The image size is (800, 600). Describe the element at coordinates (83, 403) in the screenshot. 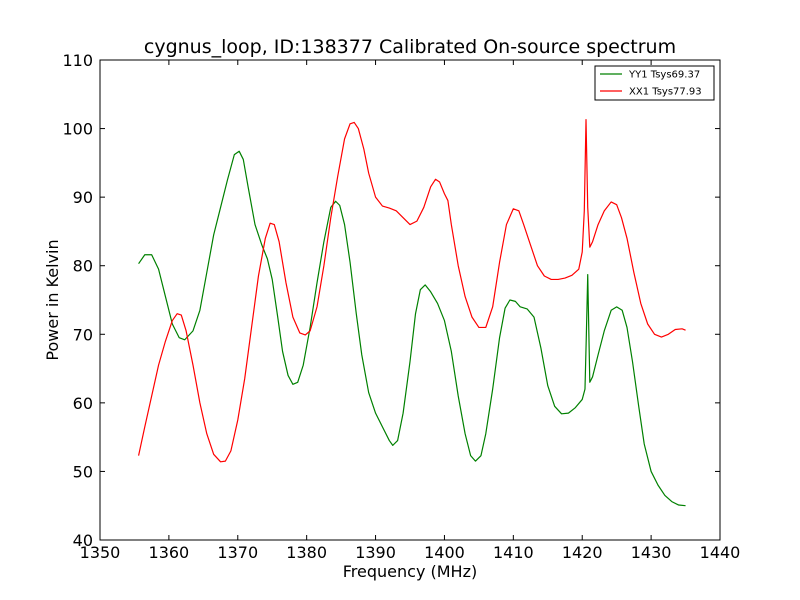

I see `y-tick-label: 60` at that location.